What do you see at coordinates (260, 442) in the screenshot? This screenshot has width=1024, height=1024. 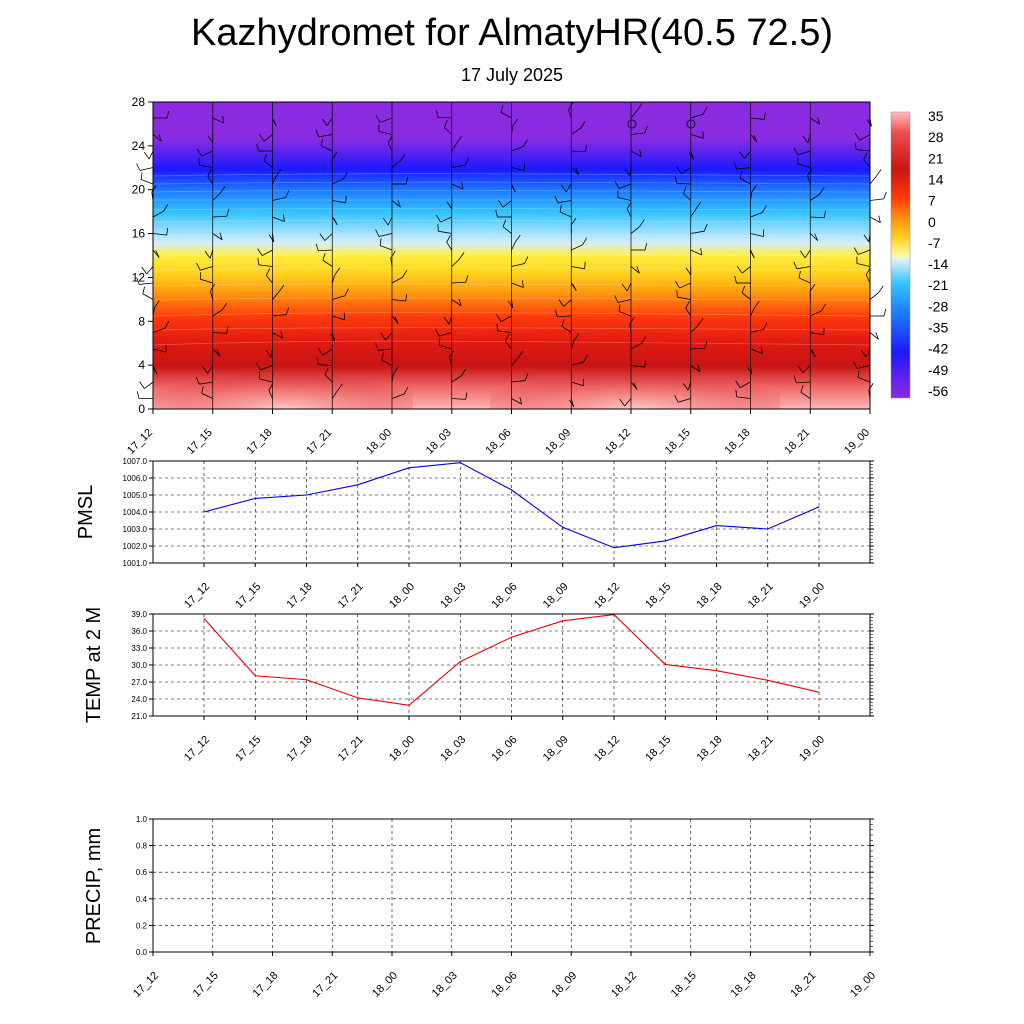 I see `heatmap-x-tick-label: 17_18` at bounding box center [260, 442].